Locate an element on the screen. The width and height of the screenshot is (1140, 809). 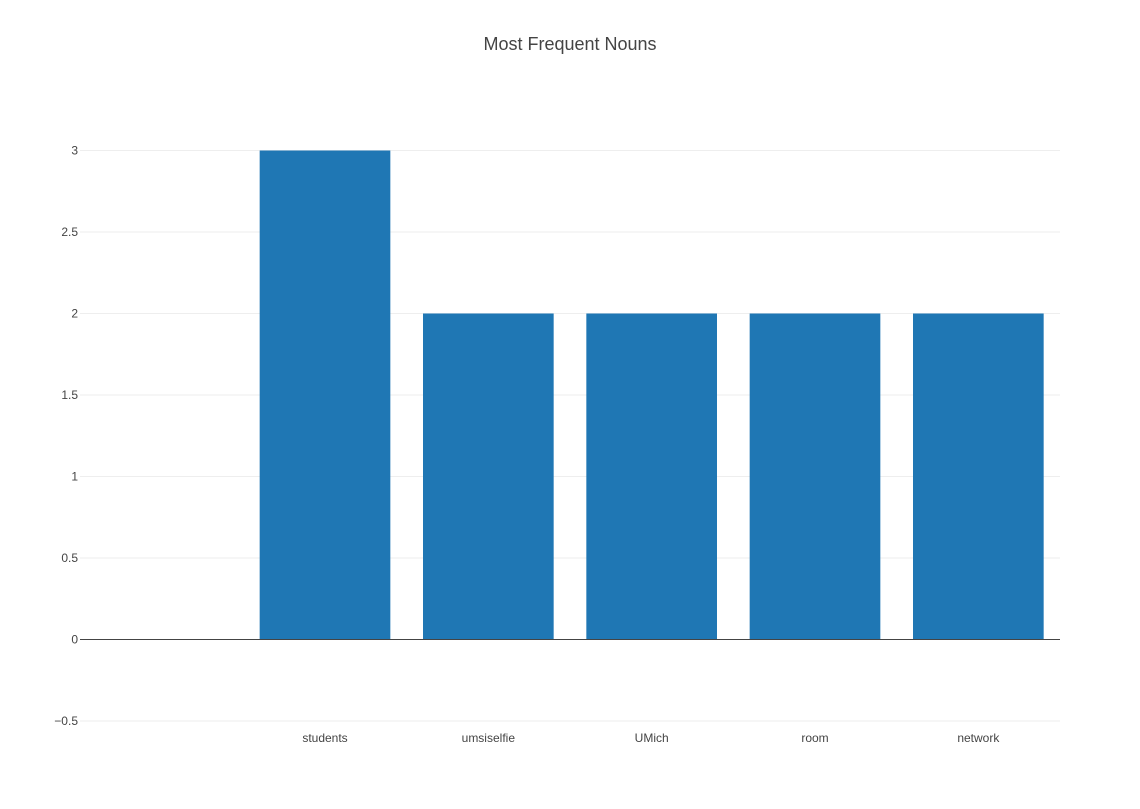
y-tick-label: 3 is located at coordinates (74, 151).